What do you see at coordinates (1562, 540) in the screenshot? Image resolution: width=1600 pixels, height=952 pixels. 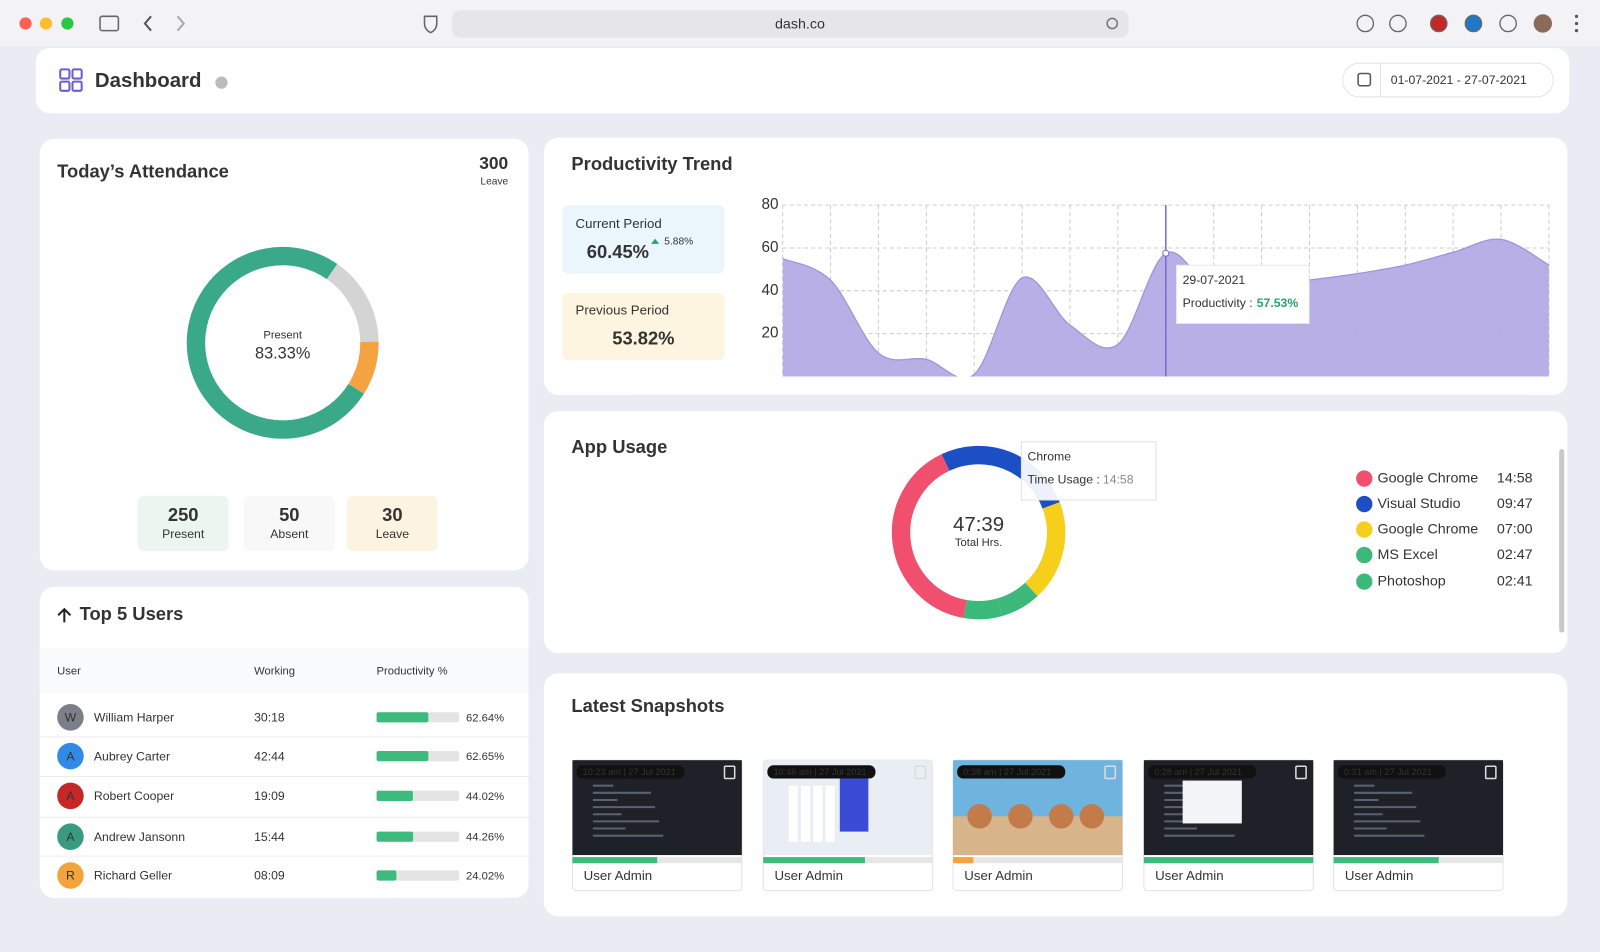 I see `scrollbar` at bounding box center [1562, 540].